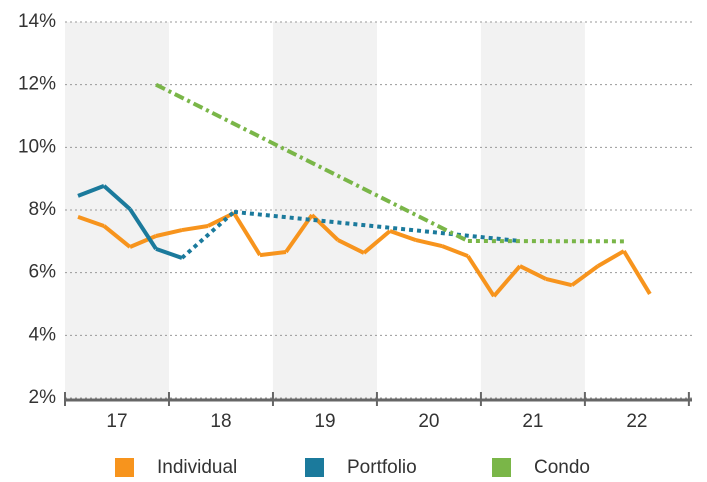  I want to click on x-tick-label: 22, so click(636, 421).